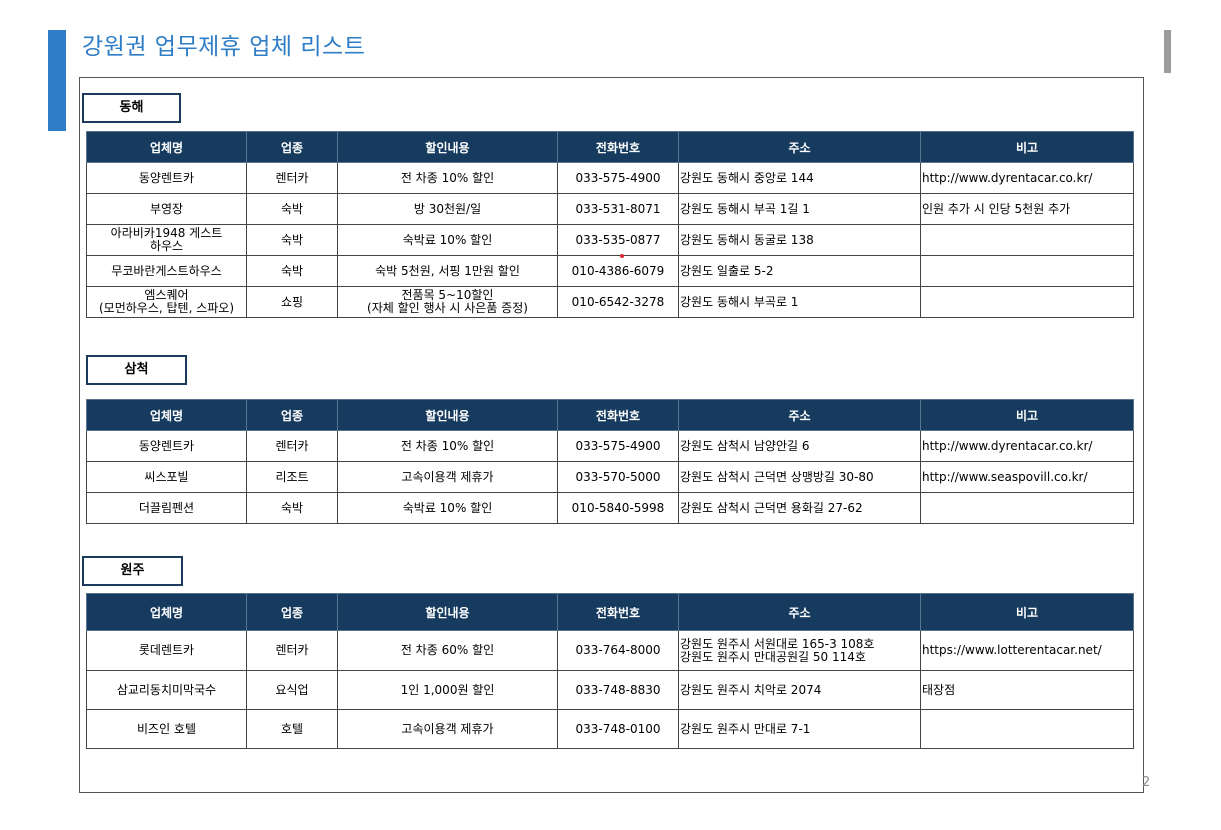 The image size is (1221, 830). What do you see at coordinates (618, 240) in the screenshot?
I see `cell-phone: 033-535-0877` at bounding box center [618, 240].